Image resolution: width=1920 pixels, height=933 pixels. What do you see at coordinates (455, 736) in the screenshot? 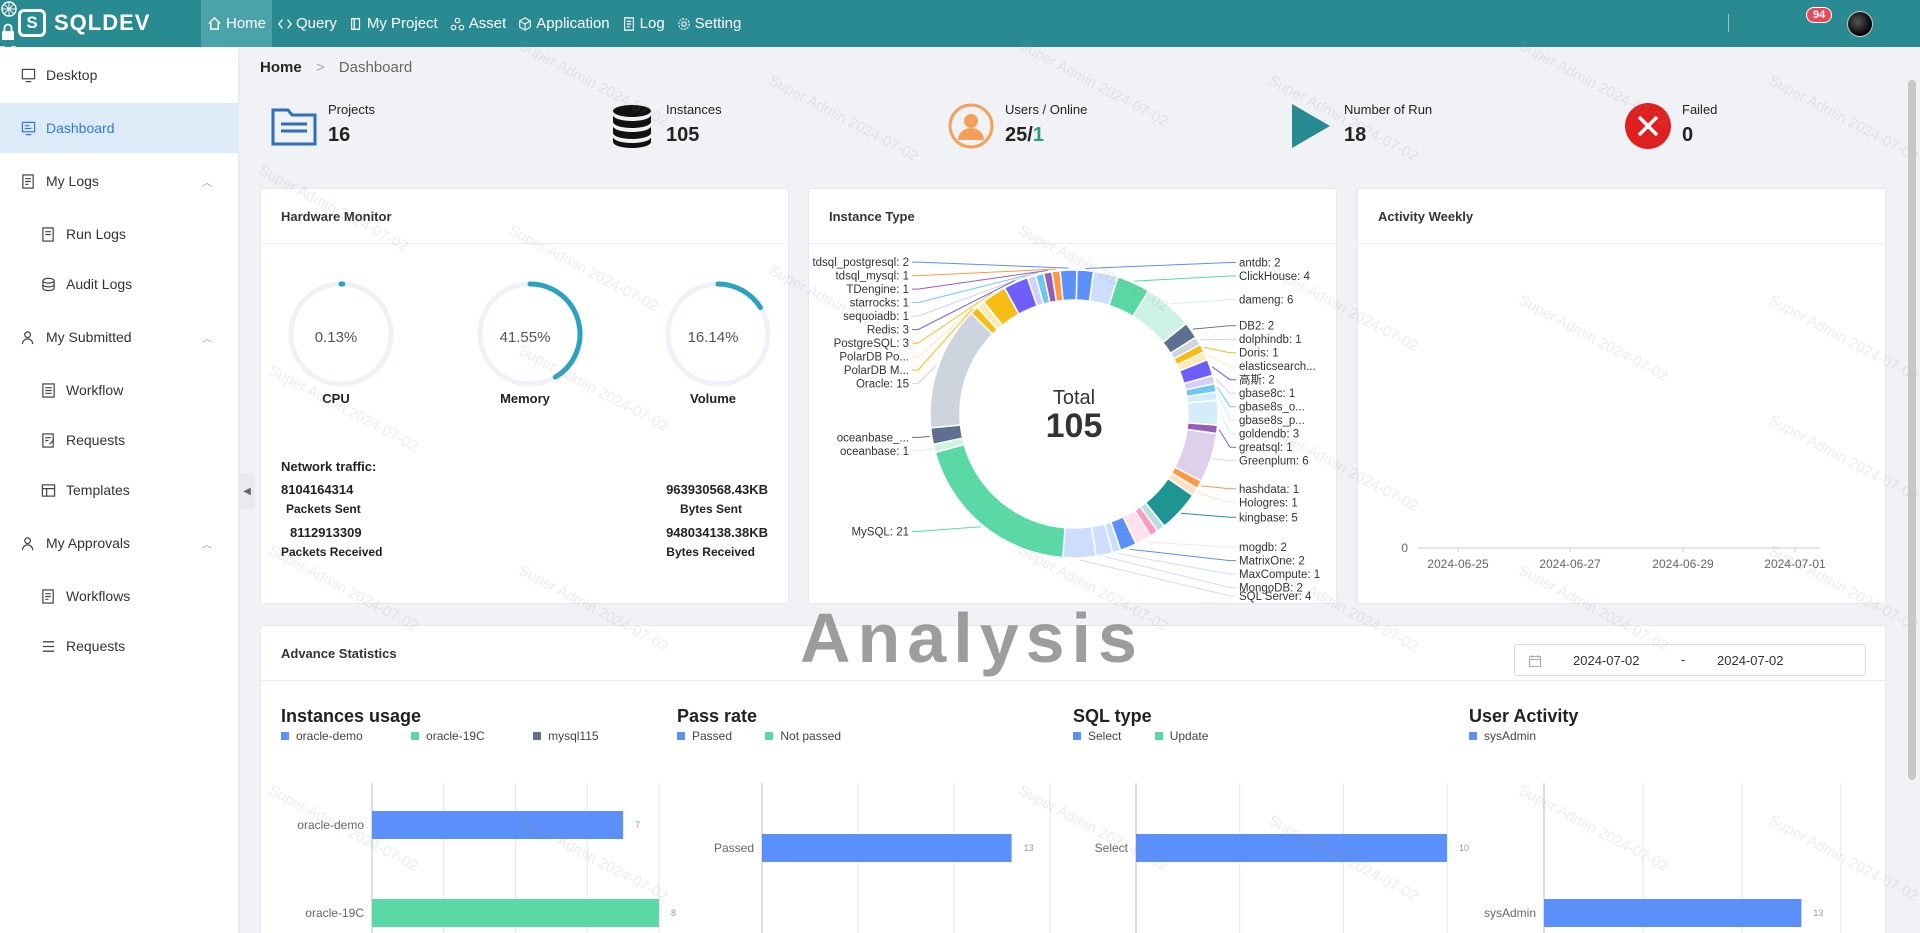
I see `legend-label: oracle-19C` at bounding box center [455, 736].